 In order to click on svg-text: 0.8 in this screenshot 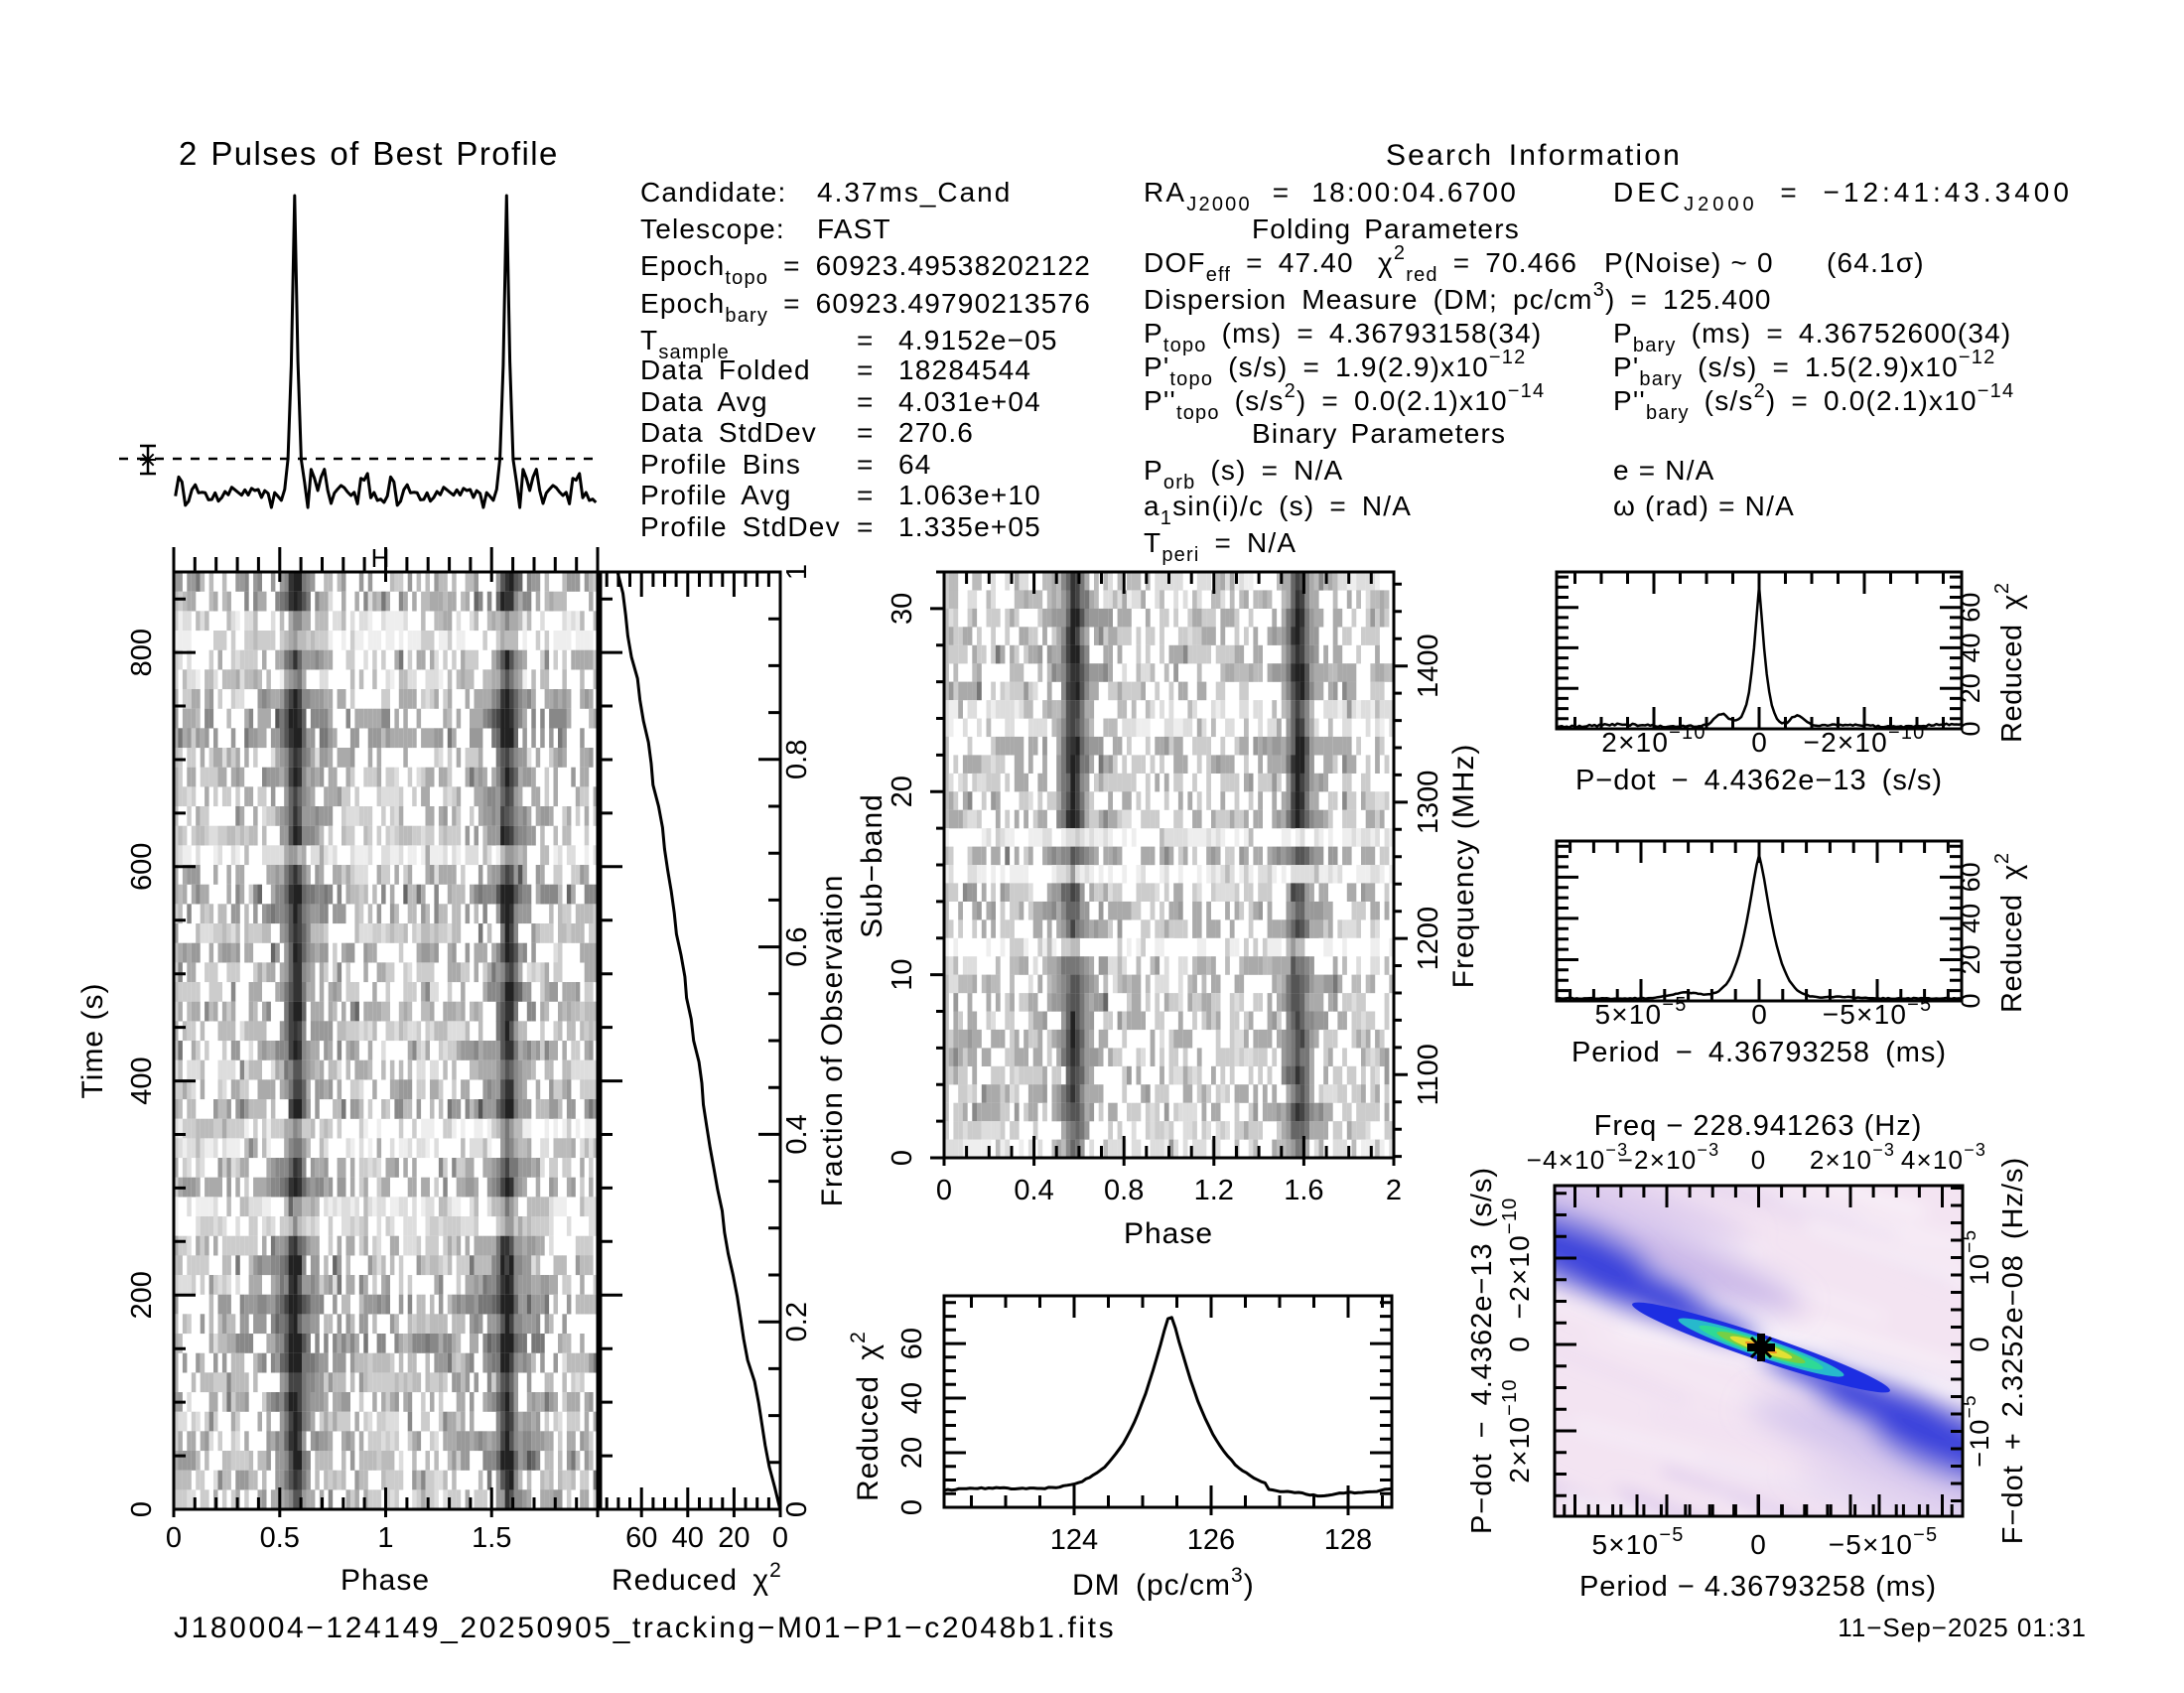, I will do `click(797, 759)`.